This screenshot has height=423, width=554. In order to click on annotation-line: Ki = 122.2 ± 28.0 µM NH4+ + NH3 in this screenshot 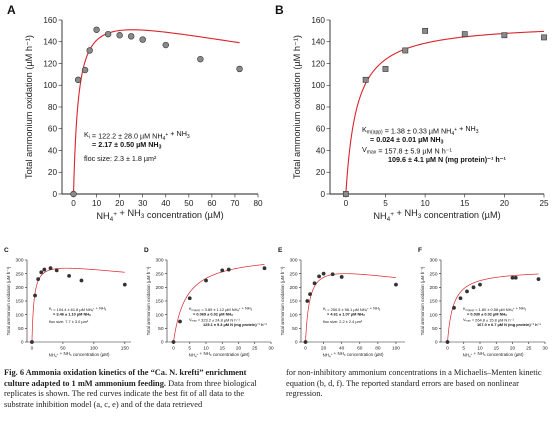, I will do `click(137, 135)`.